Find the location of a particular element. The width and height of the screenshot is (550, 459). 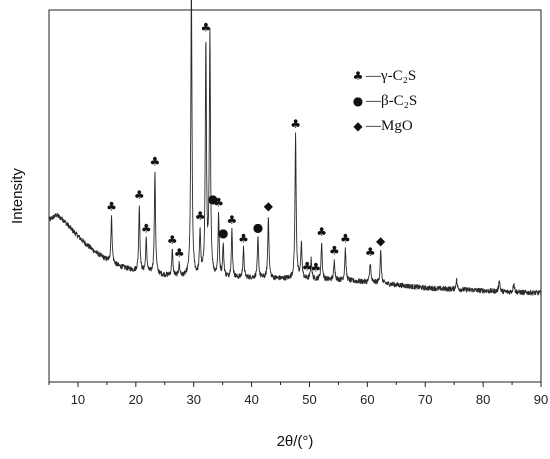

legend-label: —MgO is located at coordinates (389, 126).